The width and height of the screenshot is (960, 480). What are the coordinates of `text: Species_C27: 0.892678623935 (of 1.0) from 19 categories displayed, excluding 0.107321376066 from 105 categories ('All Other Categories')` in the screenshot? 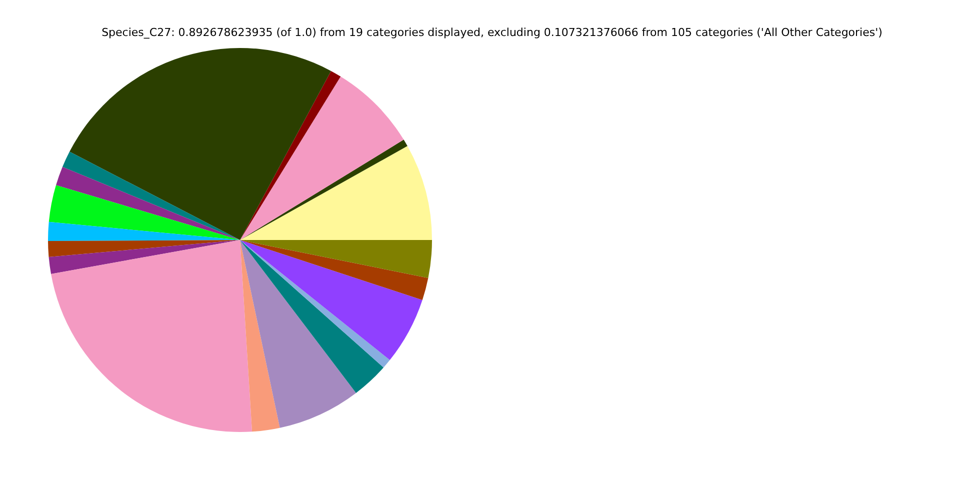 It's located at (492, 32).